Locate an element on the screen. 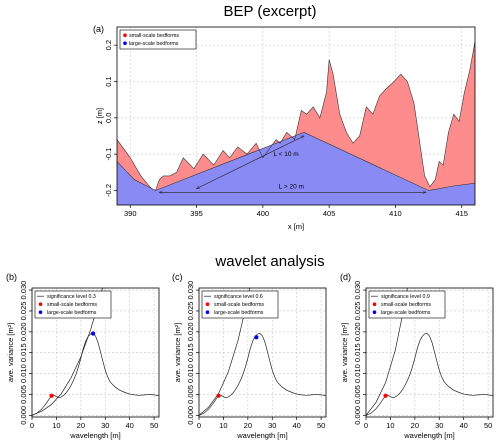 The width and height of the screenshot is (500, 447). x-tick-label: 390 is located at coordinates (130, 213).